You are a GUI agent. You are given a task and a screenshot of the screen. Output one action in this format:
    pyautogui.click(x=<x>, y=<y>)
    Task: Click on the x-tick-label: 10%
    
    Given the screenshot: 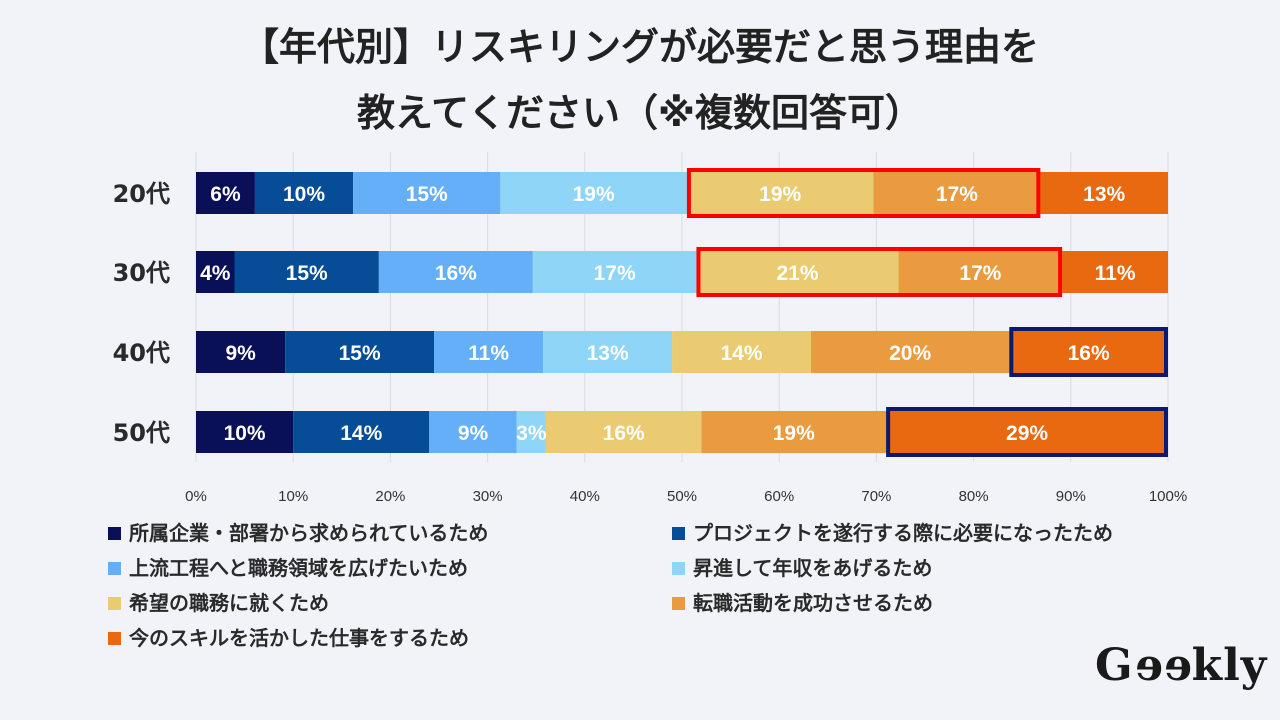 What is the action you would take?
    pyautogui.click(x=293, y=496)
    